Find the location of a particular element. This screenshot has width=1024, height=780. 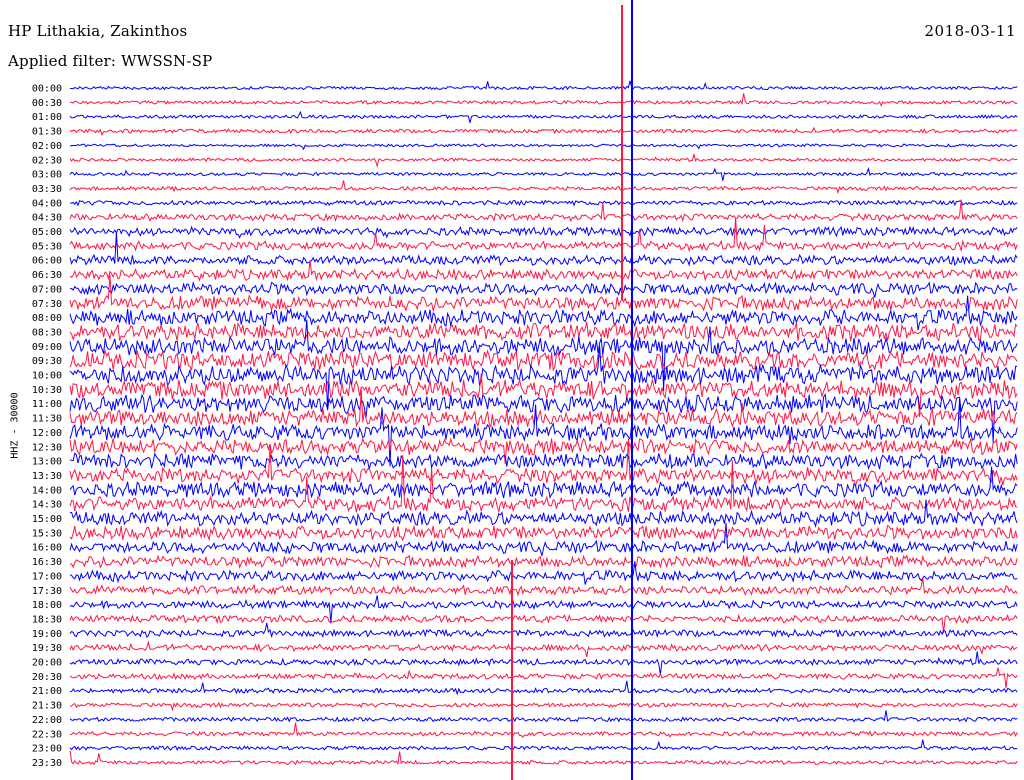

row-label: 23:30 is located at coordinates (47, 763).